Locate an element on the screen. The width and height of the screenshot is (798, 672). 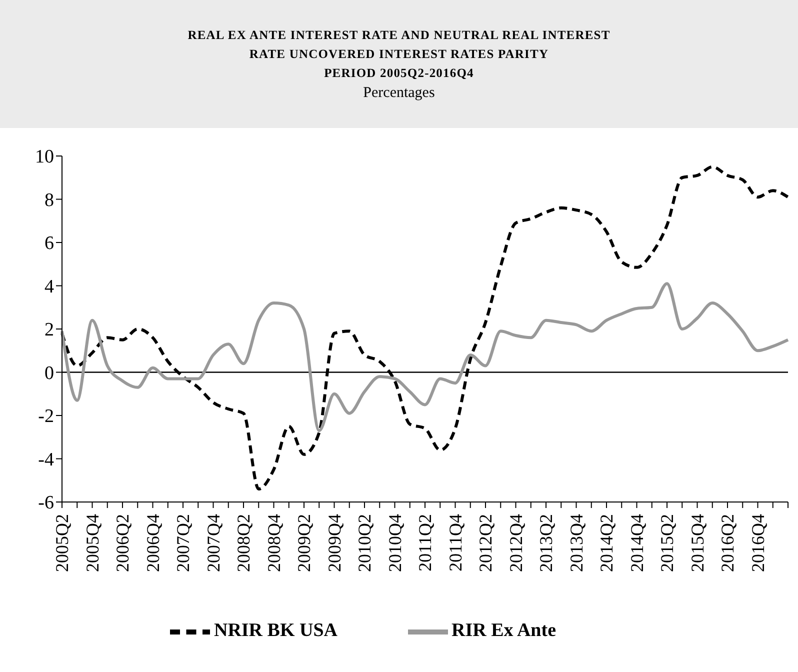
y-tick-label: 2 is located at coordinates (49, 330).